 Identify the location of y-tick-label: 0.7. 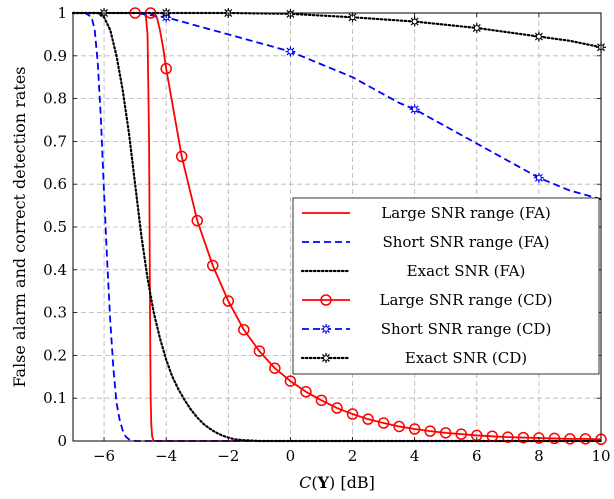
(55, 141).